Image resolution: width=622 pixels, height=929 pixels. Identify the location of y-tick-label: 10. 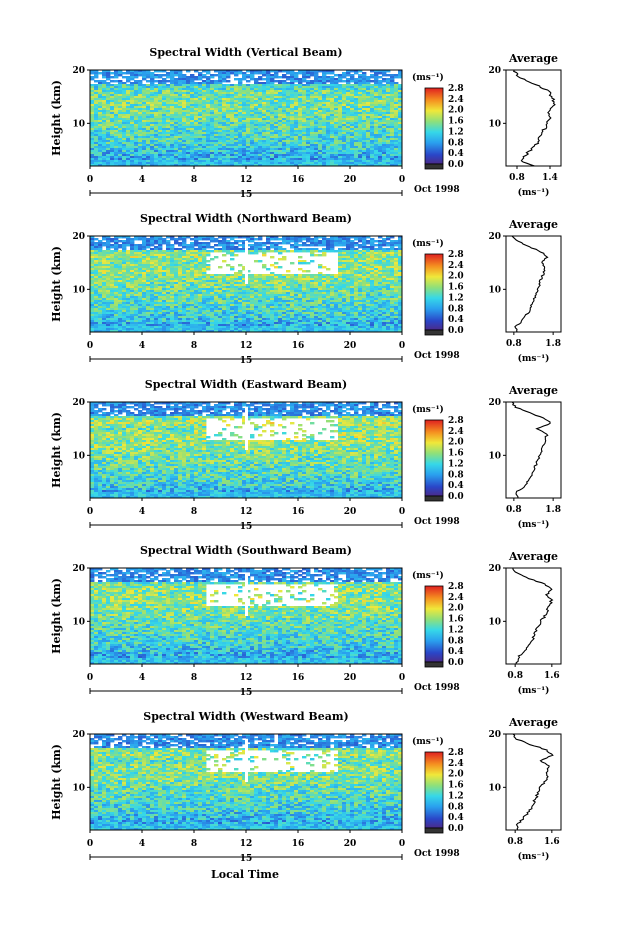
(78, 124).